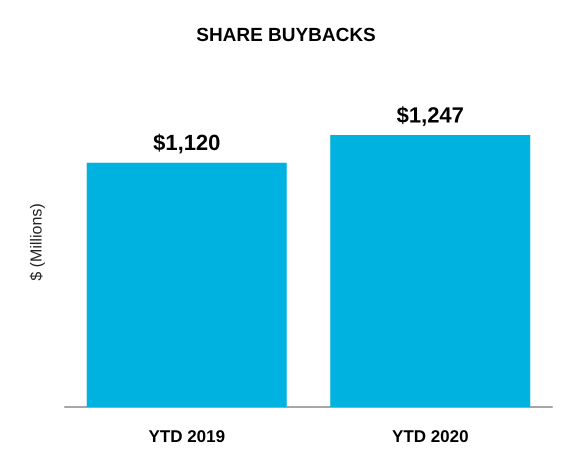 The height and width of the screenshot is (466, 572). Describe the element at coordinates (430, 436) in the screenshot. I see `x-tick-label: YTD 2020` at that location.